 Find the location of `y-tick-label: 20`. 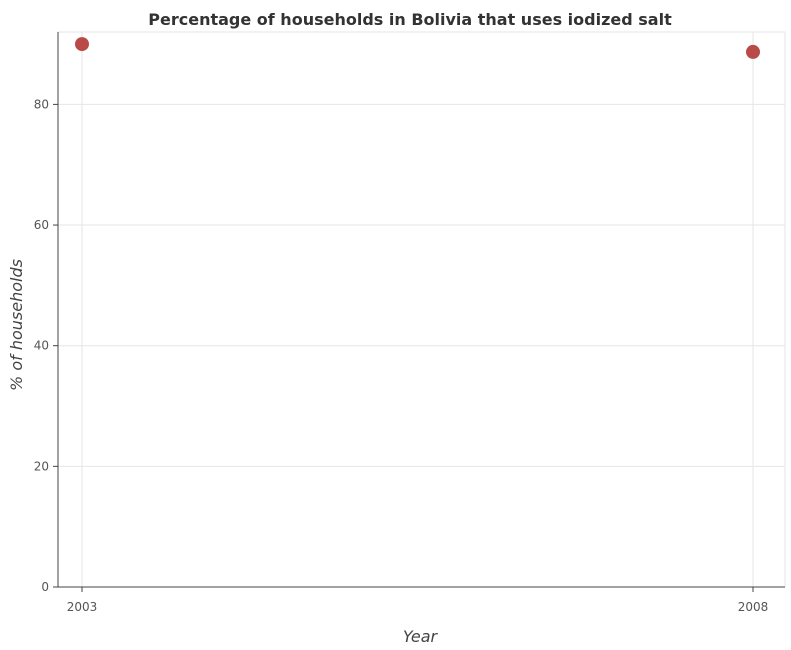

y-tick-label: 20 is located at coordinates (41, 466).